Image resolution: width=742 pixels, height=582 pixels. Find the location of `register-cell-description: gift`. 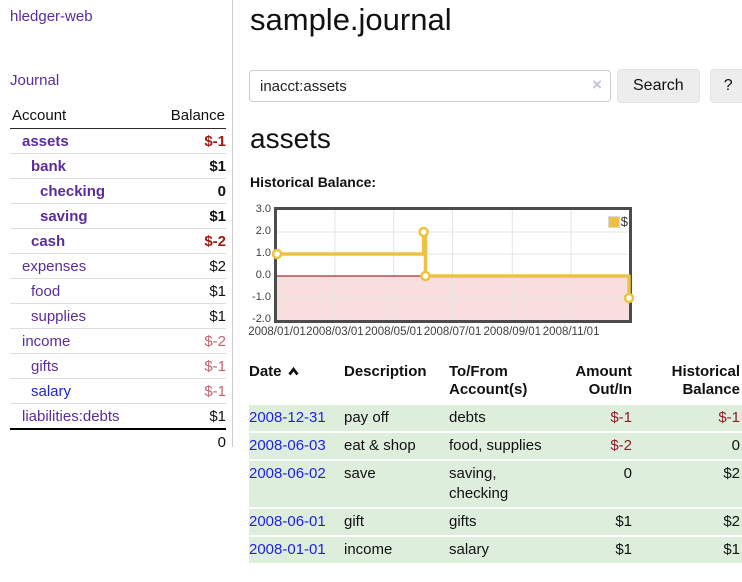

register-cell-description: gift is located at coordinates (396, 522).